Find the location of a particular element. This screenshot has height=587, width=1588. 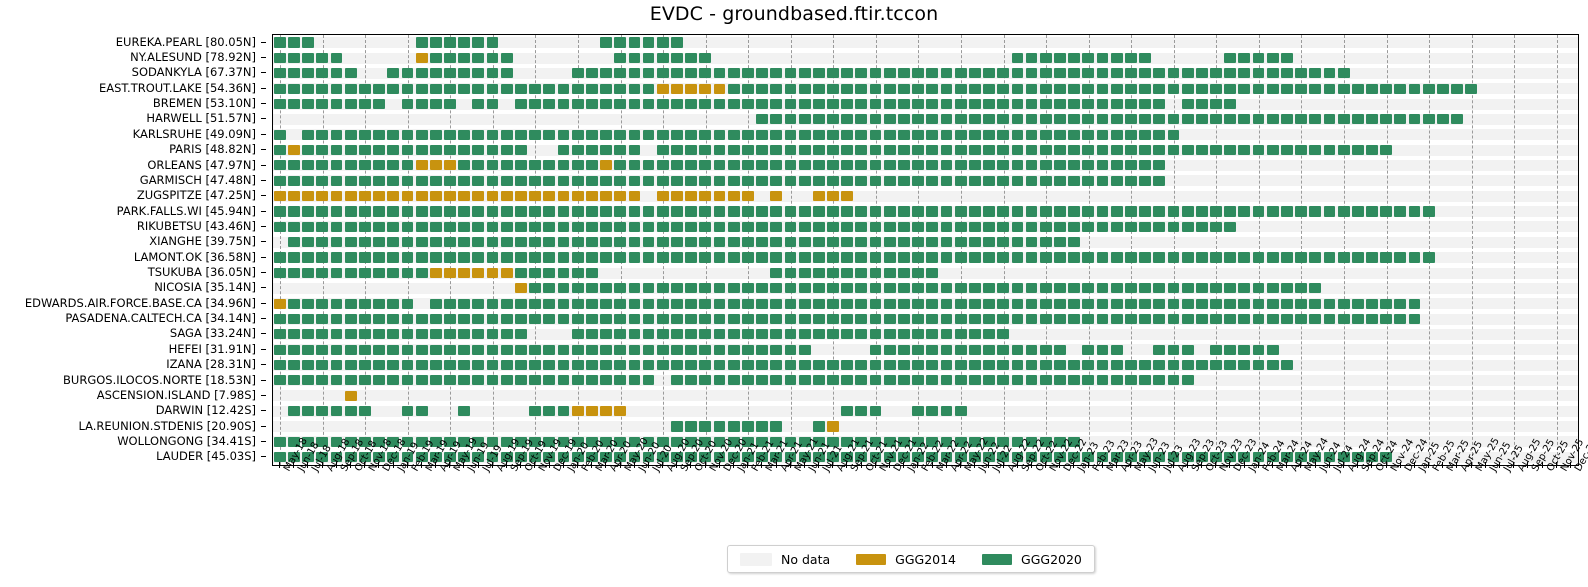

legend-item-ggg2020: GGG2020 is located at coordinates (1032, 559).